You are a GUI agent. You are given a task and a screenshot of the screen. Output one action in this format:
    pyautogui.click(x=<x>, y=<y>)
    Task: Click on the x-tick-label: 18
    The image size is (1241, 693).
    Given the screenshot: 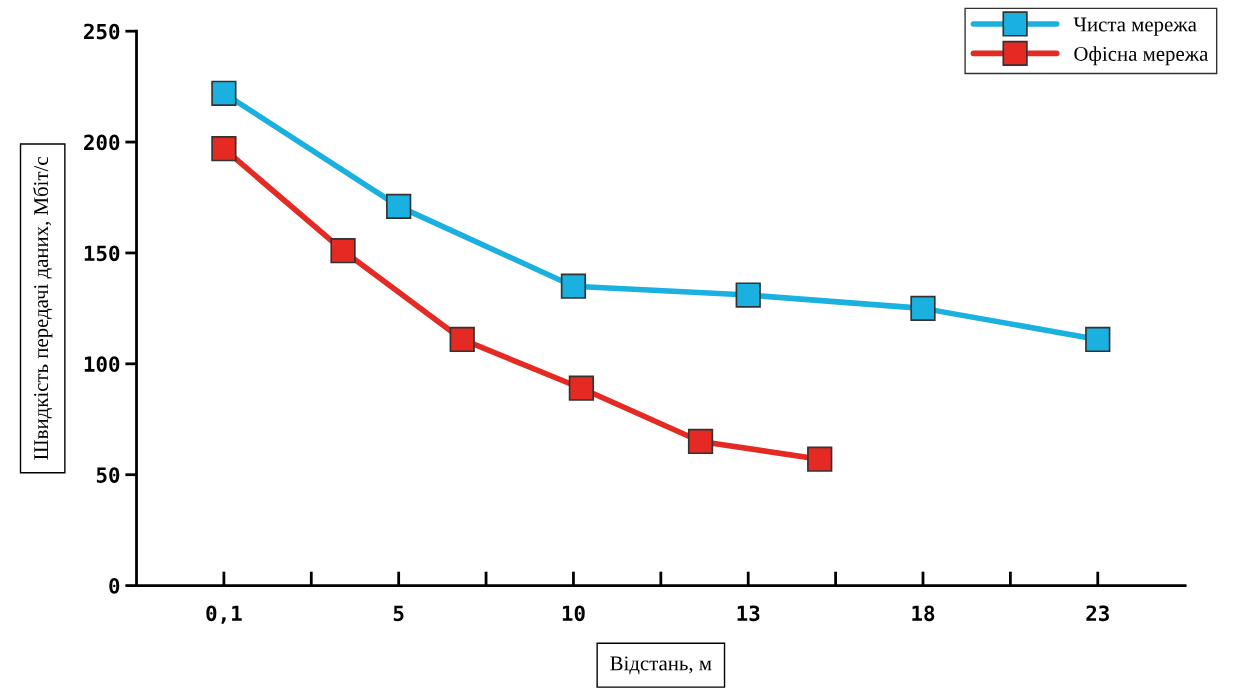 What is the action you would take?
    pyautogui.click(x=923, y=613)
    